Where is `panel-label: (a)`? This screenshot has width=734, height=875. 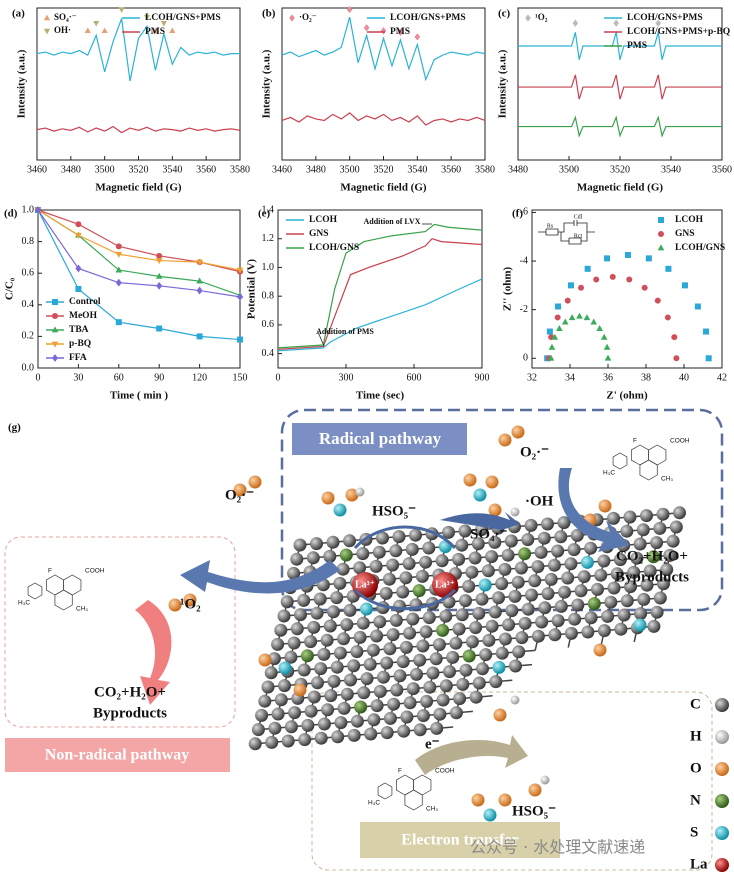 panel-label: (a) is located at coordinates (18, 14).